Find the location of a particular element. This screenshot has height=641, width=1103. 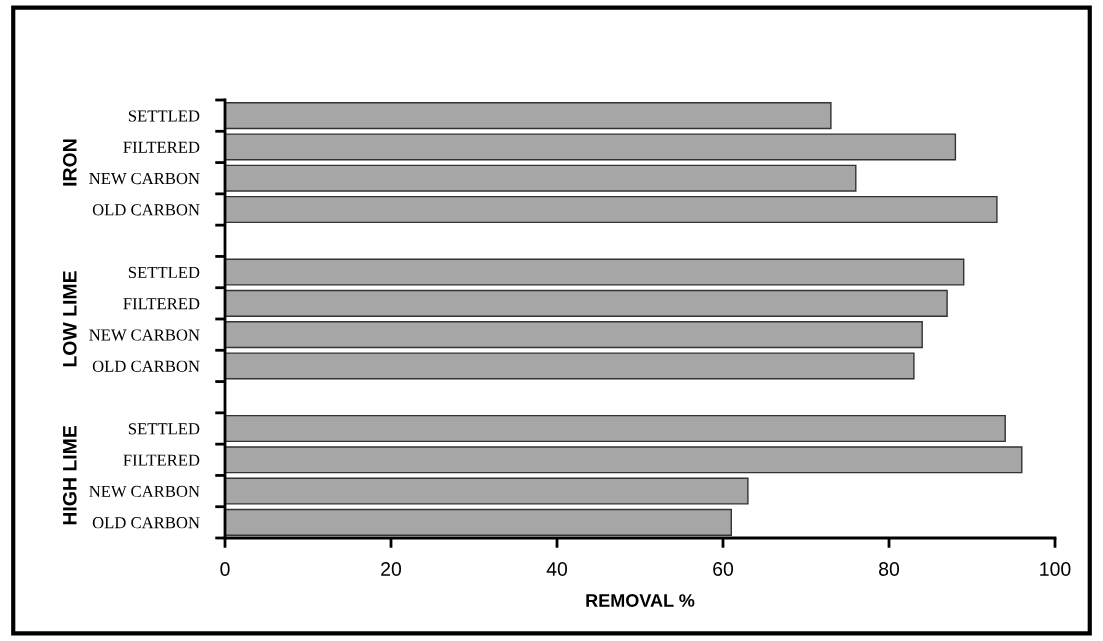

x-axis-title: REMOVAL % is located at coordinates (640, 600).